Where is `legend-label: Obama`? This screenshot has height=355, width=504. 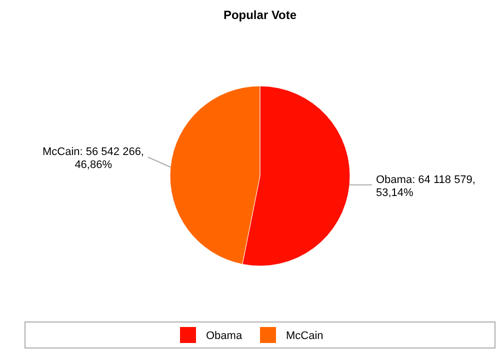
legend-label: Obama is located at coordinates (224, 336).